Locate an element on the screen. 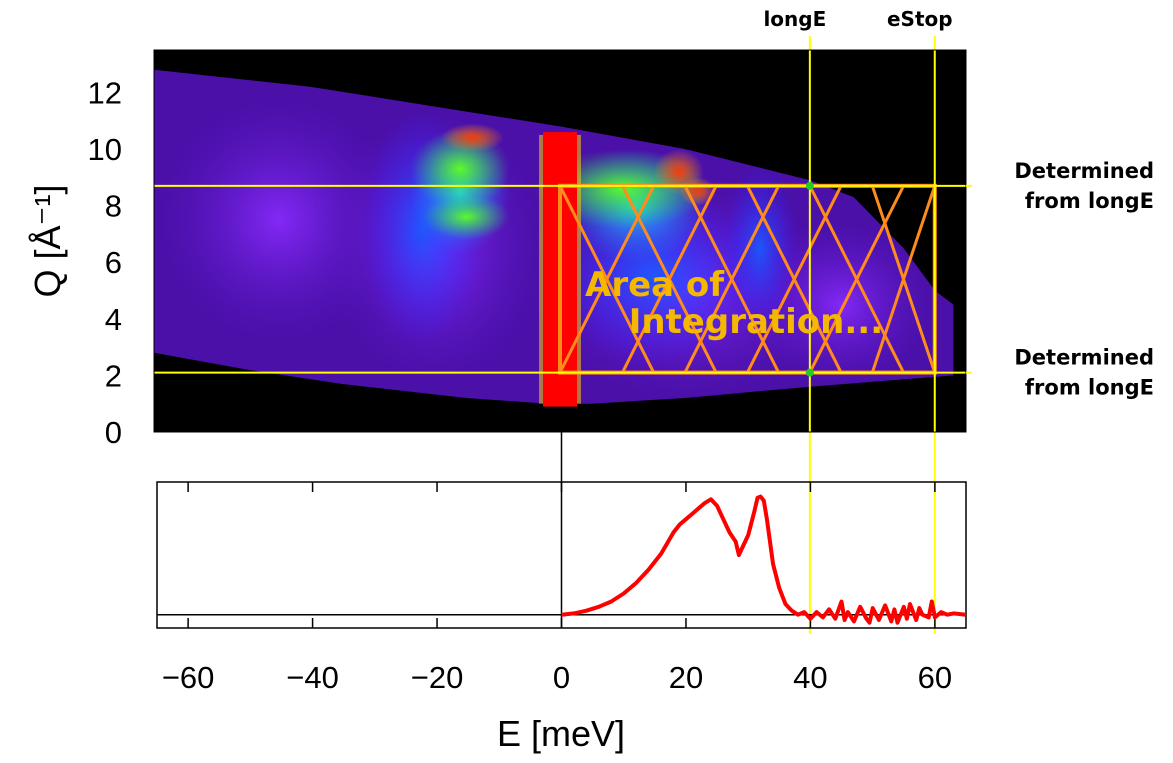 The height and width of the screenshot is (763, 1173). x-axis-title: E [meV] is located at coordinates (561, 733).